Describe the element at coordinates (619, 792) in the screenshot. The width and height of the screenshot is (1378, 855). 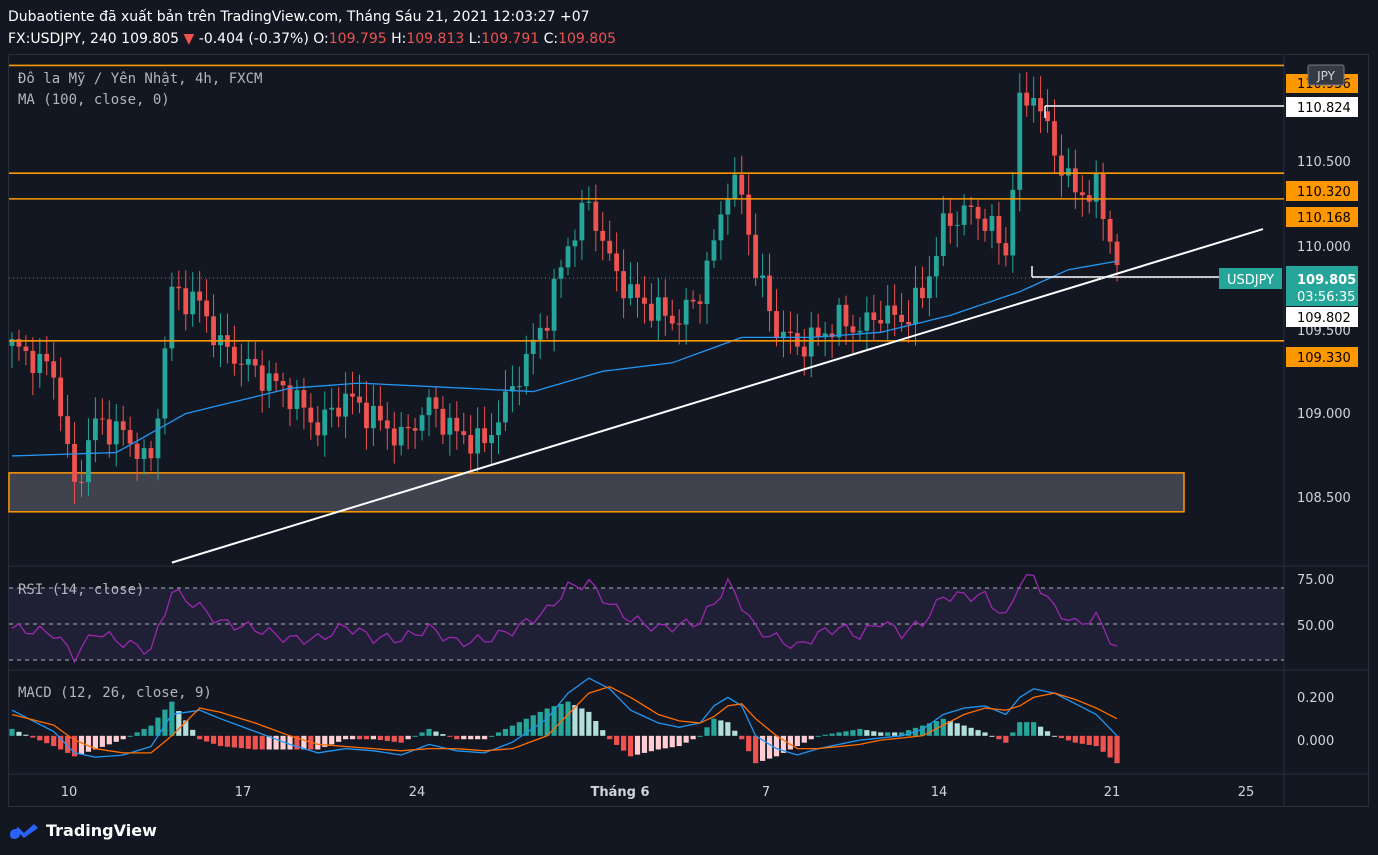
I see `x-tick-month: Tháng 6` at that location.